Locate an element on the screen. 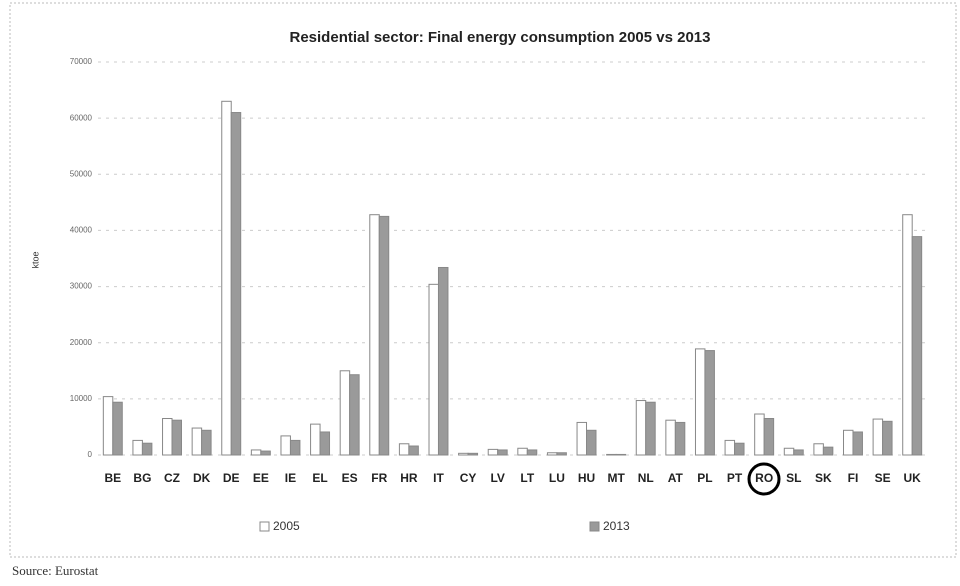 The image size is (960, 586). x-tick-label: DE is located at coordinates (231, 478).